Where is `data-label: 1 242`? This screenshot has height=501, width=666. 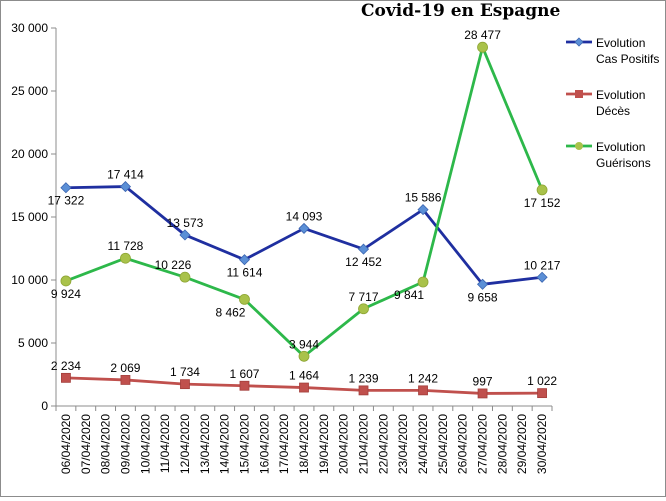 data-label: 1 242 is located at coordinates (423, 378).